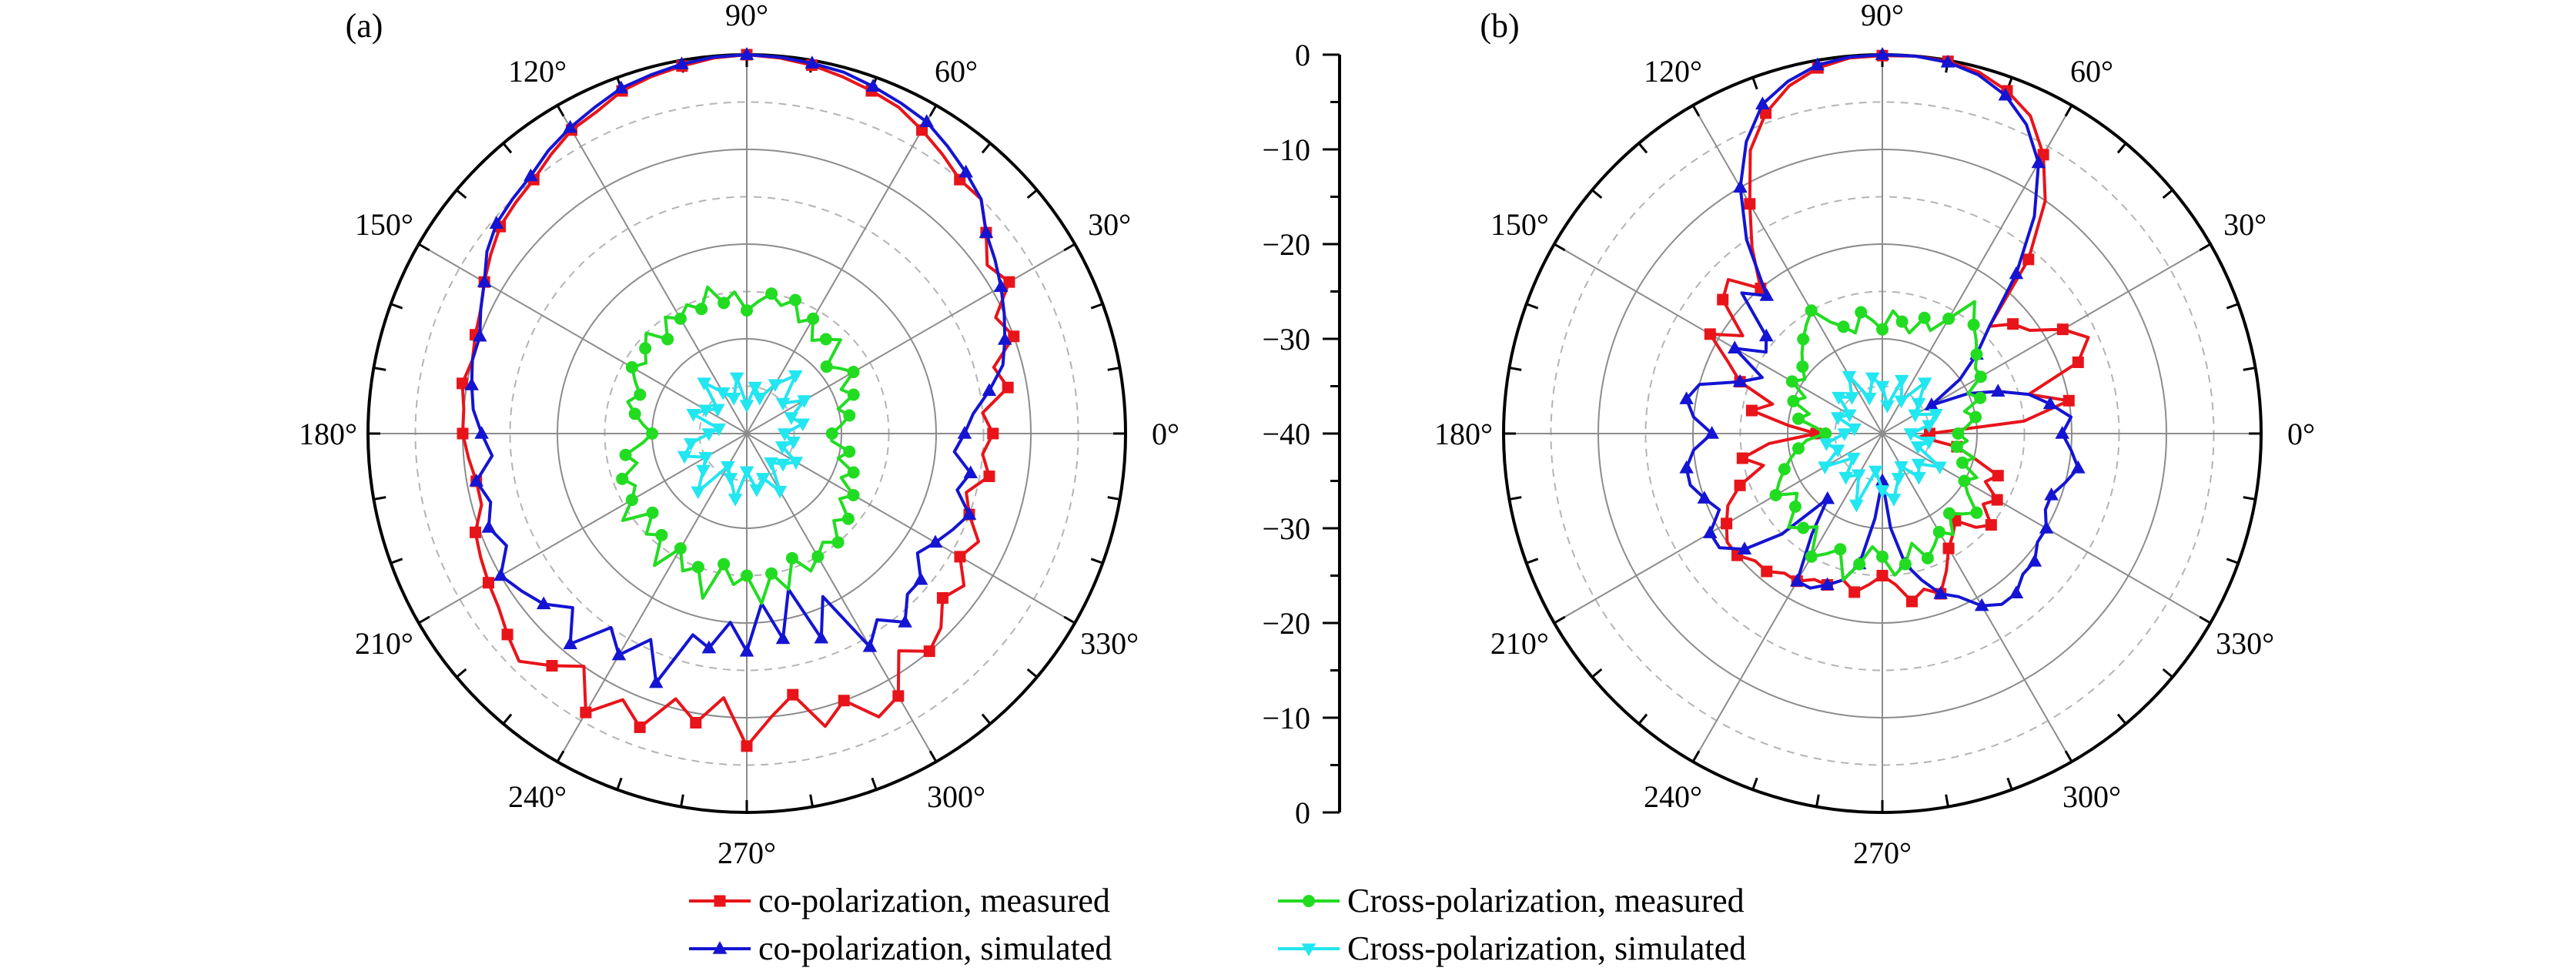  I want to click on legend-marker, so click(720, 901).